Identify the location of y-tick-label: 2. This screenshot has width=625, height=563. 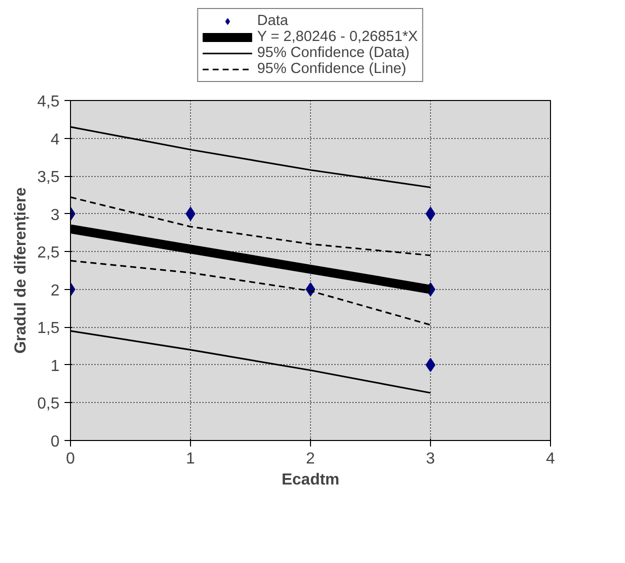
(55, 291).